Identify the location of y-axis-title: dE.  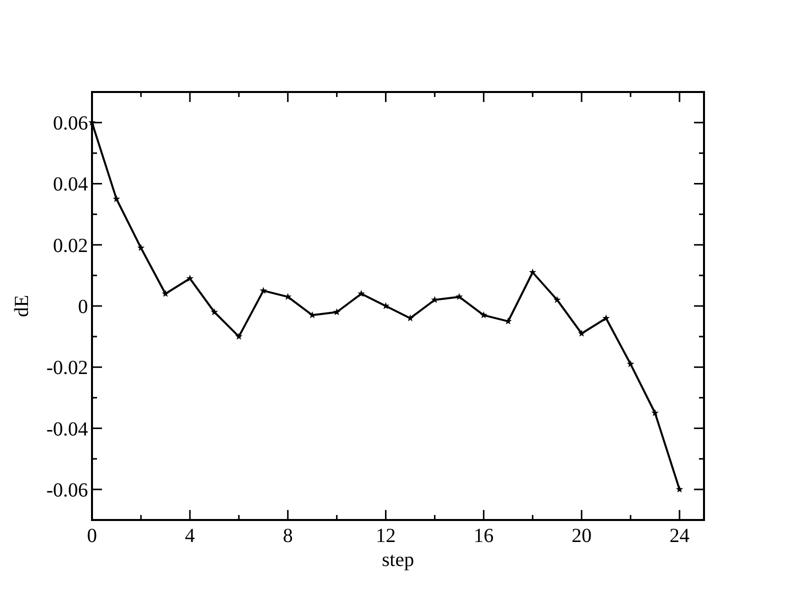
(22, 306).